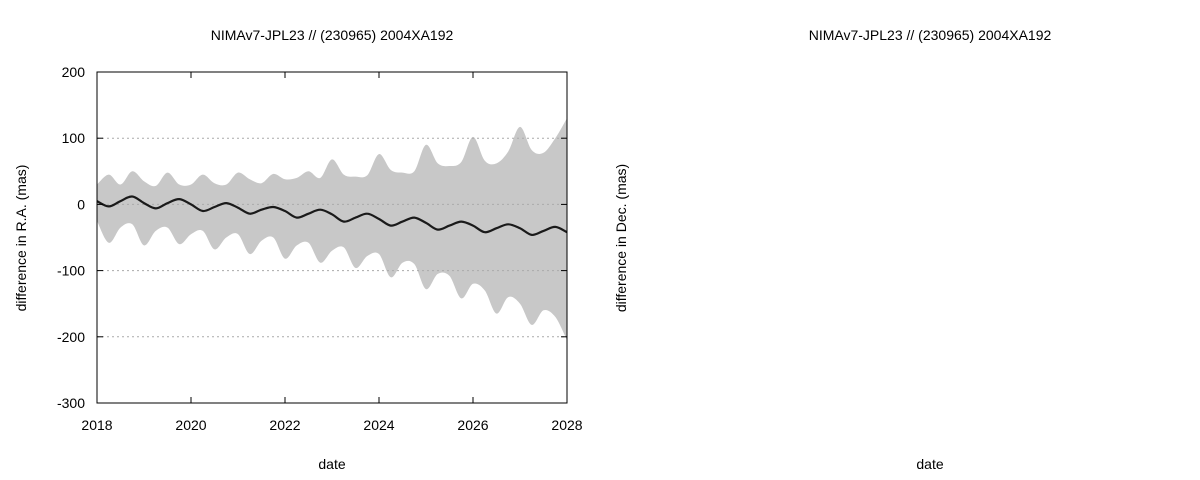 The height and width of the screenshot is (480, 1200). I want to click on x-tick-label: 2020, so click(190, 425).